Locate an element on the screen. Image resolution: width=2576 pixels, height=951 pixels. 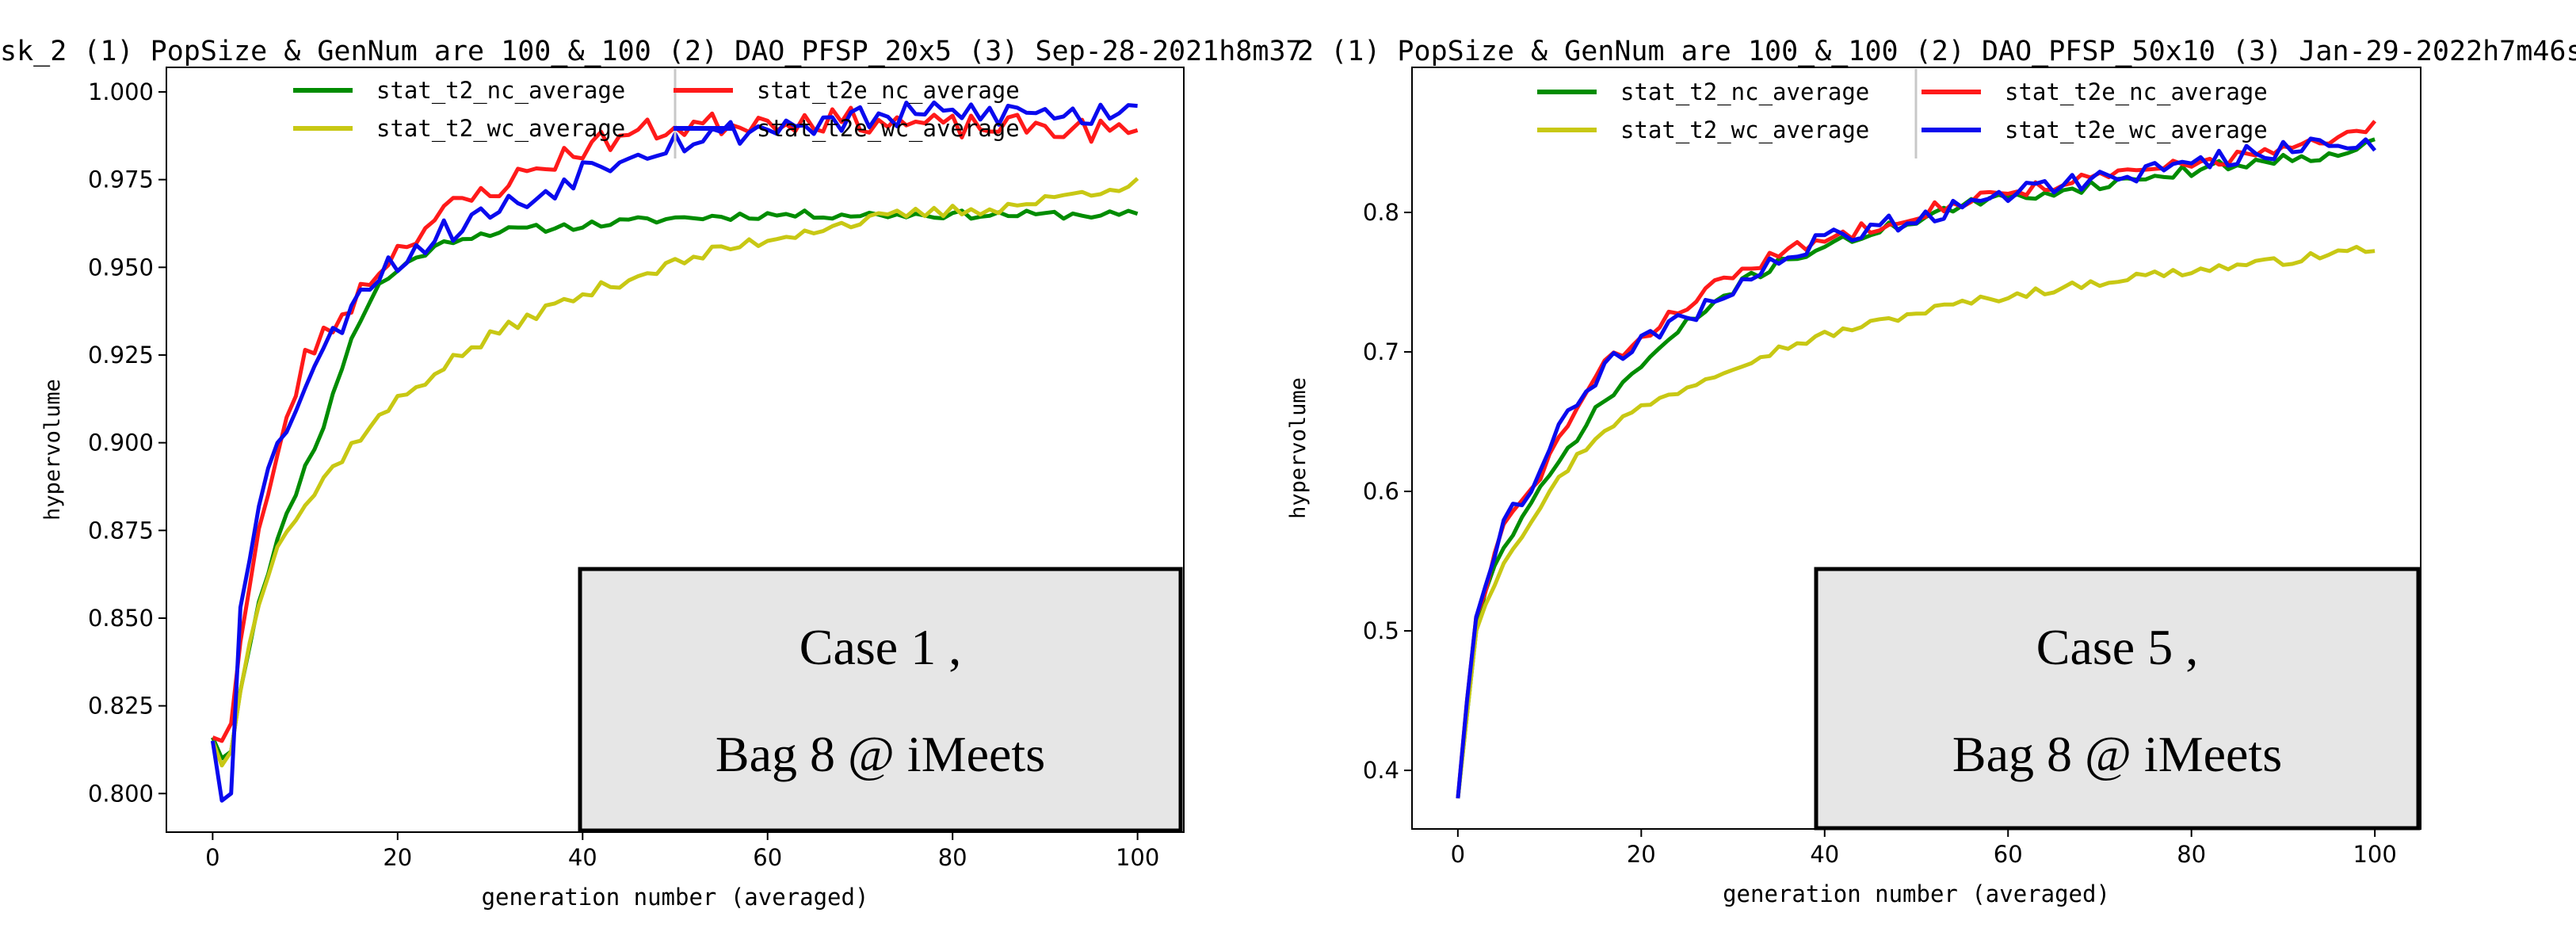
y-tick-label: 0.8 is located at coordinates (1381, 212).